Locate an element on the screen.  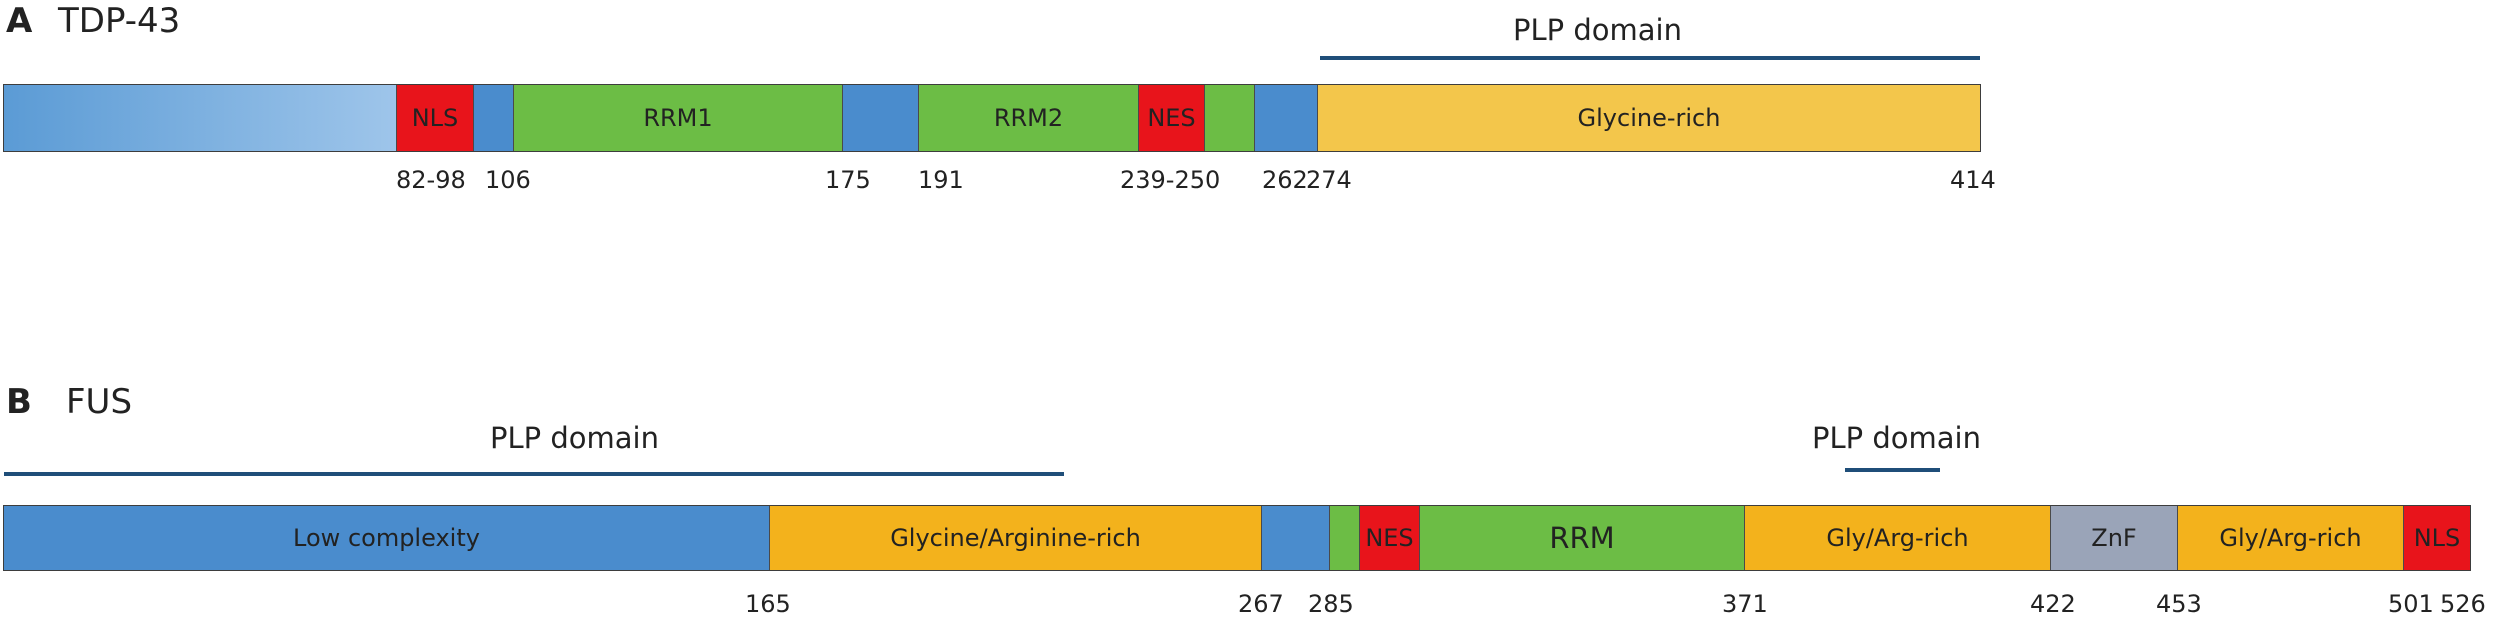
tick-label: 501 is located at coordinates (2411, 604).